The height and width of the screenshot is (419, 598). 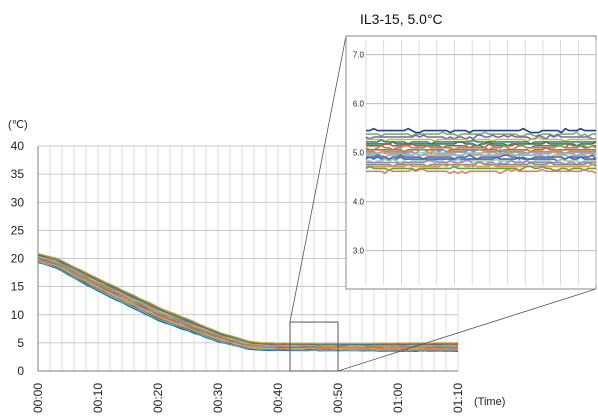 I want to click on main-x-tick-label: 00:30, so click(x=218, y=398).